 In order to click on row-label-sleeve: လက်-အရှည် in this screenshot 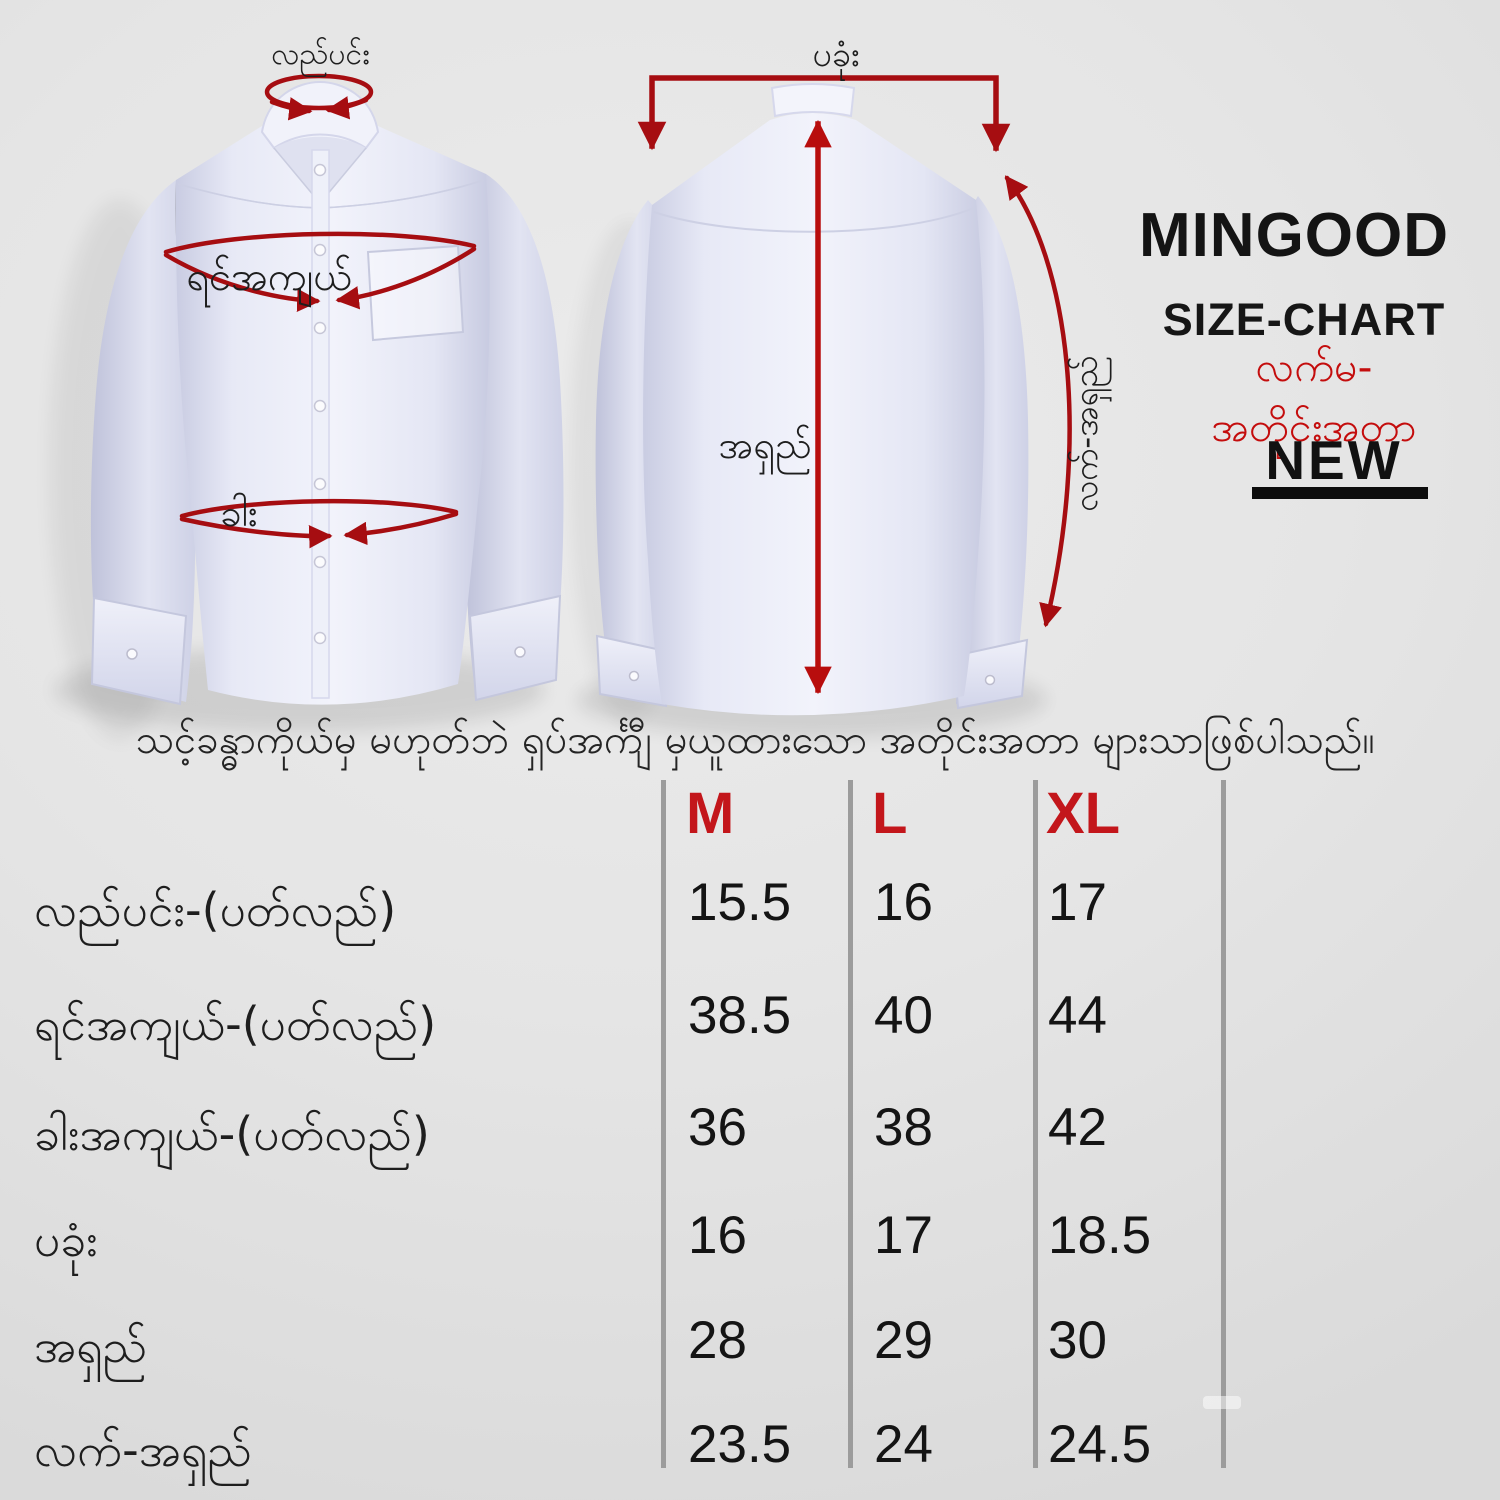, I will do `click(143, 1450)`.